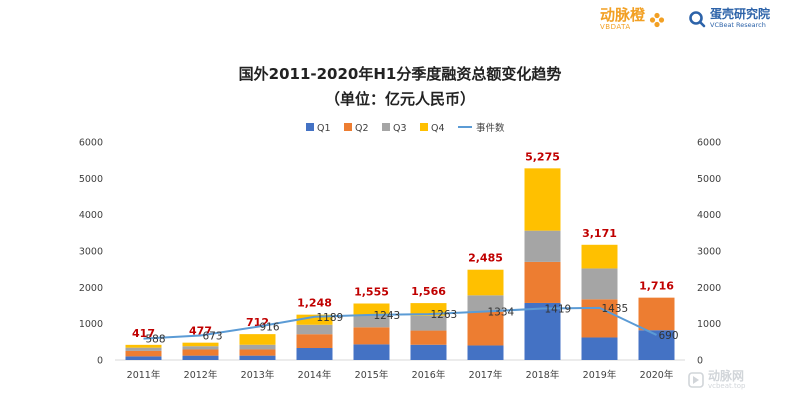  What do you see at coordinates (700, 361) in the screenshot?
I see `y-right-tick-label: 0` at bounding box center [700, 361].